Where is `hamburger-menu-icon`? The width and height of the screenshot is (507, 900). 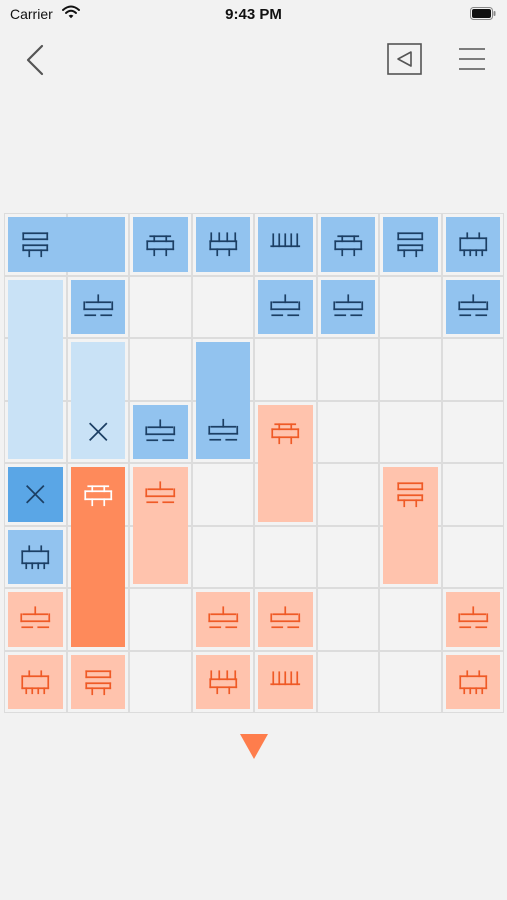
hamburger-menu-icon is located at coordinates (472, 59).